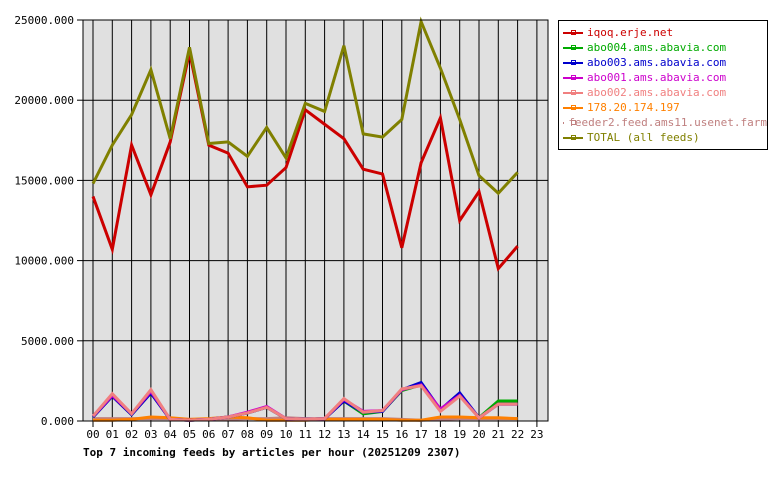  What do you see at coordinates (657, 62) in the screenshot?
I see `legend-label: abo003.ams.abavia.com` at bounding box center [657, 62].